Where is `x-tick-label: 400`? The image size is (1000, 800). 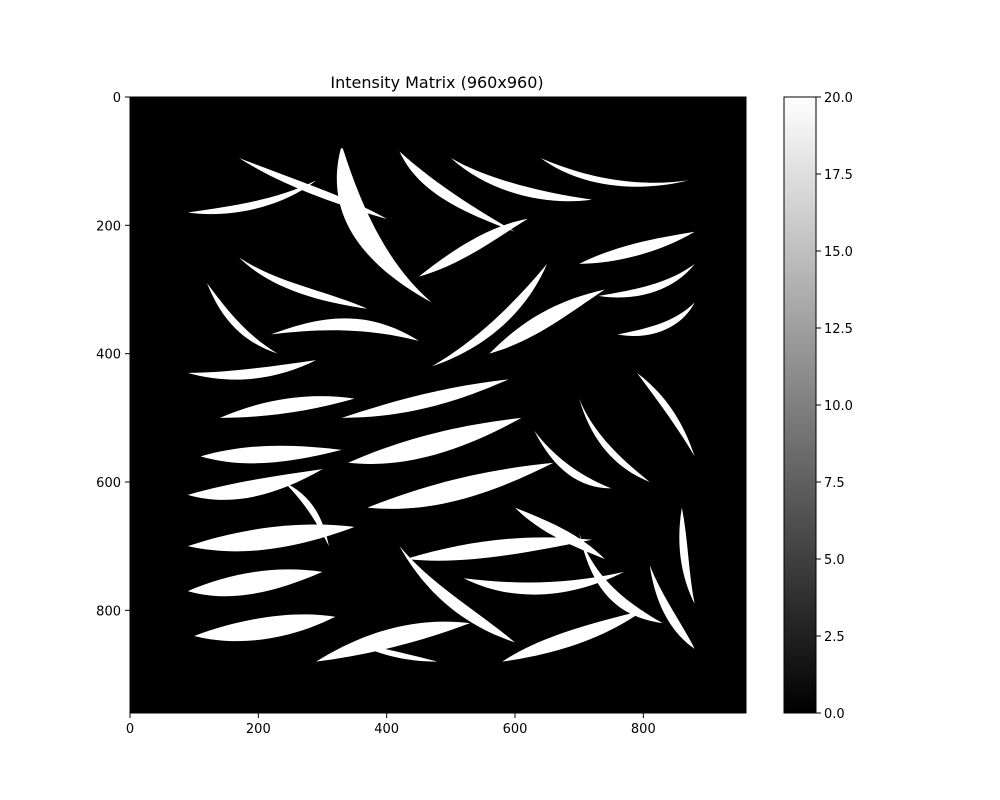
x-tick-label: 400 is located at coordinates (386, 729).